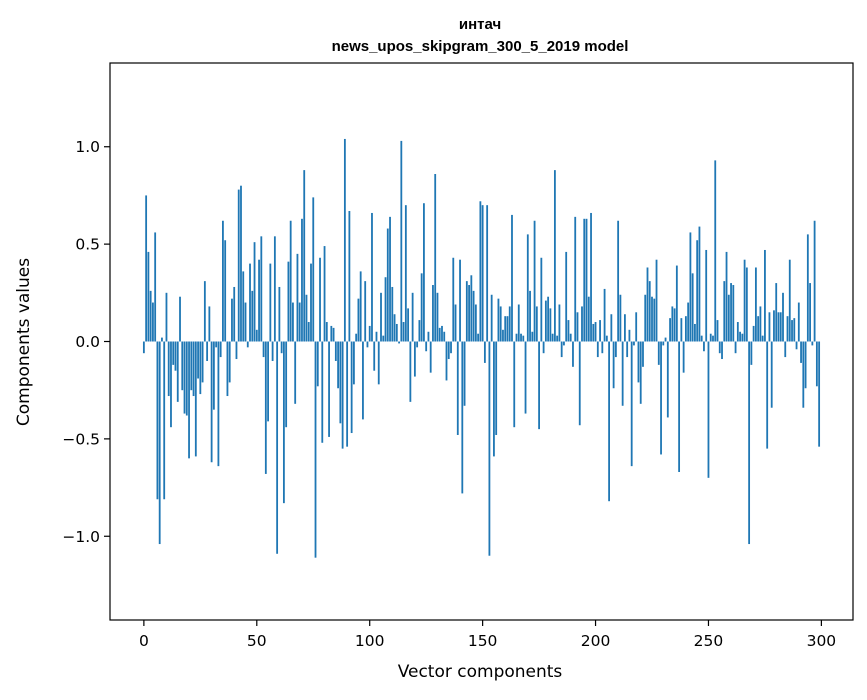 This screenshot has height=700, width=867. What do you see at coordinates (87, 147) in the screenshot?
I see `y-tick-label: 1.0` at bounding box center [87, 147].